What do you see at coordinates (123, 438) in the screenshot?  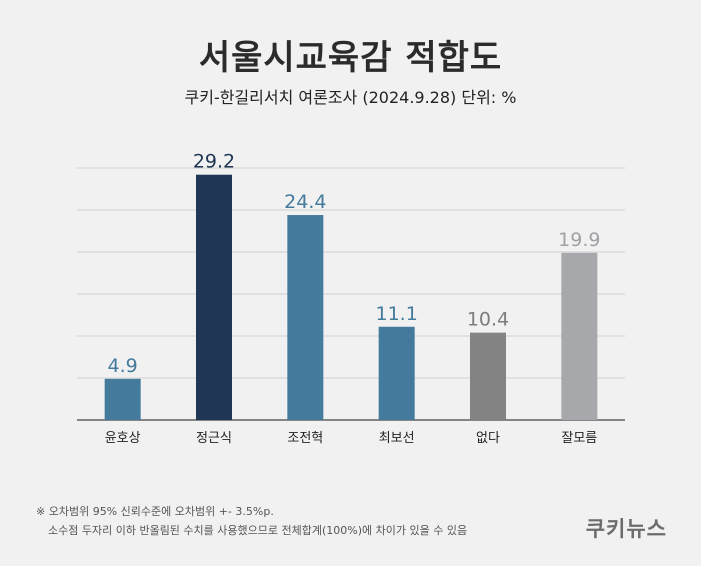 I see `category-label: 윤호상` at bounding box center [123, 438].